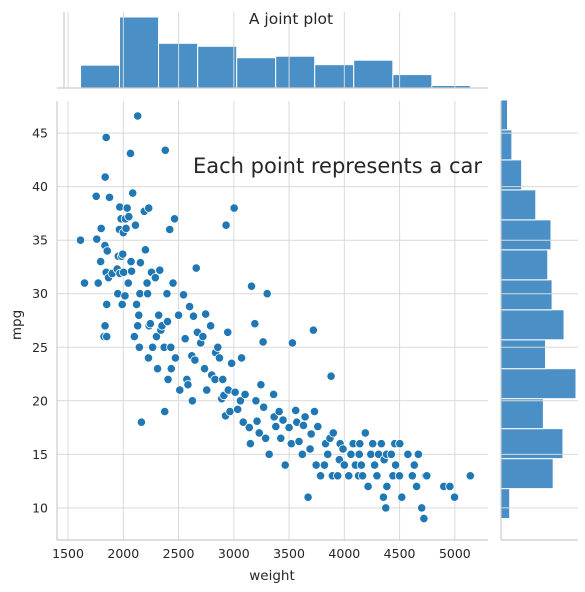  I want to click on y-tick-label: 15, so click(40, 454).